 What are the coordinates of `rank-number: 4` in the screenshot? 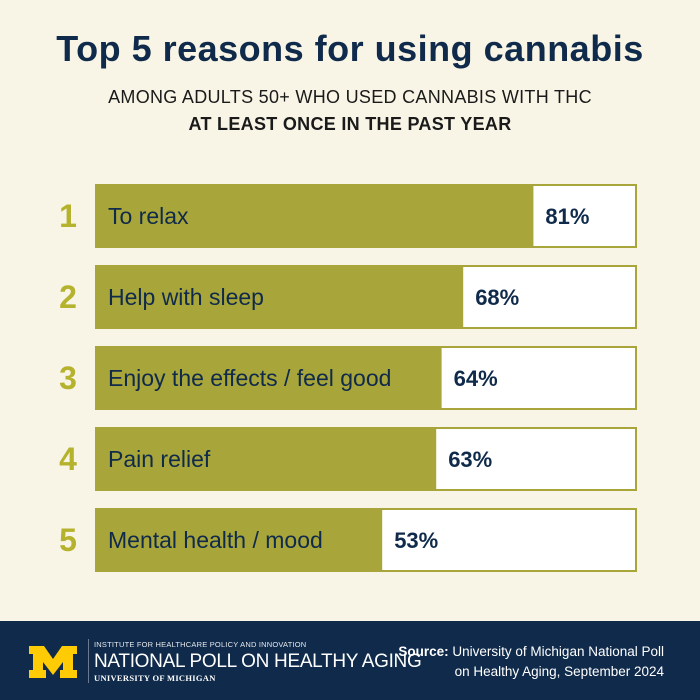 It's located at (68, 459).